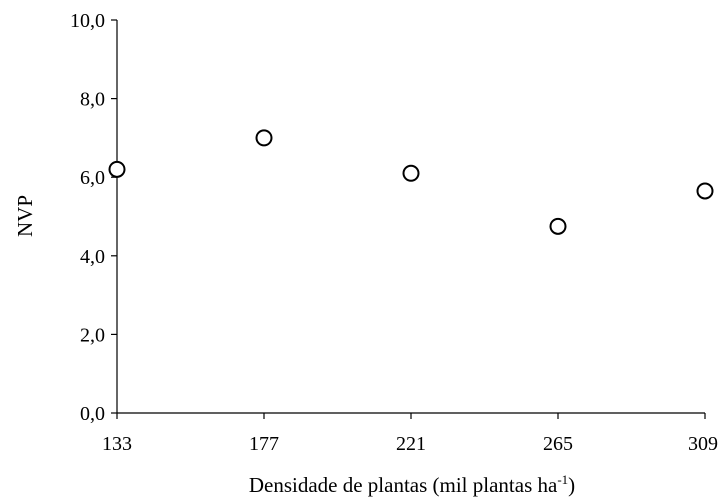 The width and height of the screenshot is (724, 502). Describe the element at coordinates (403, 485) in the screenshot. I see `x-axis-title-main: Densidade de plantas (mil plantas ha` at that location.